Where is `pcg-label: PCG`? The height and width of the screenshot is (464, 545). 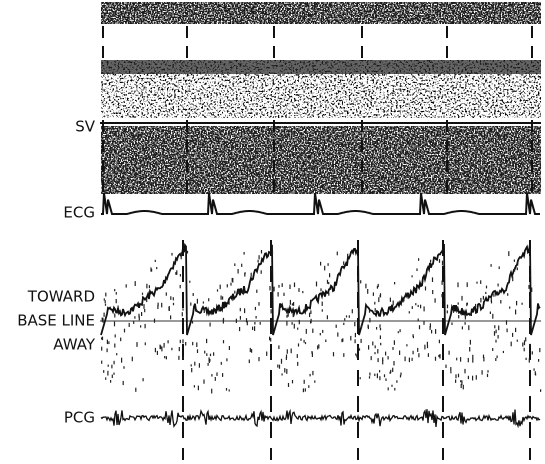 pcg-label: PCG is located at coordinates (79, 418).